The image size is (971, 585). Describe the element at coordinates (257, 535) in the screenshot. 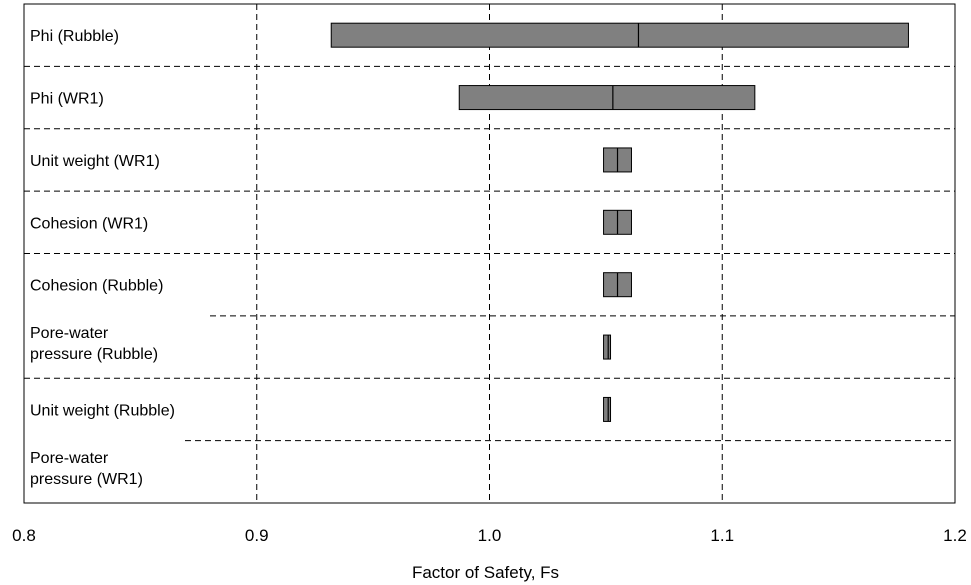

I see `x-tick-label: 0.9` at that location.